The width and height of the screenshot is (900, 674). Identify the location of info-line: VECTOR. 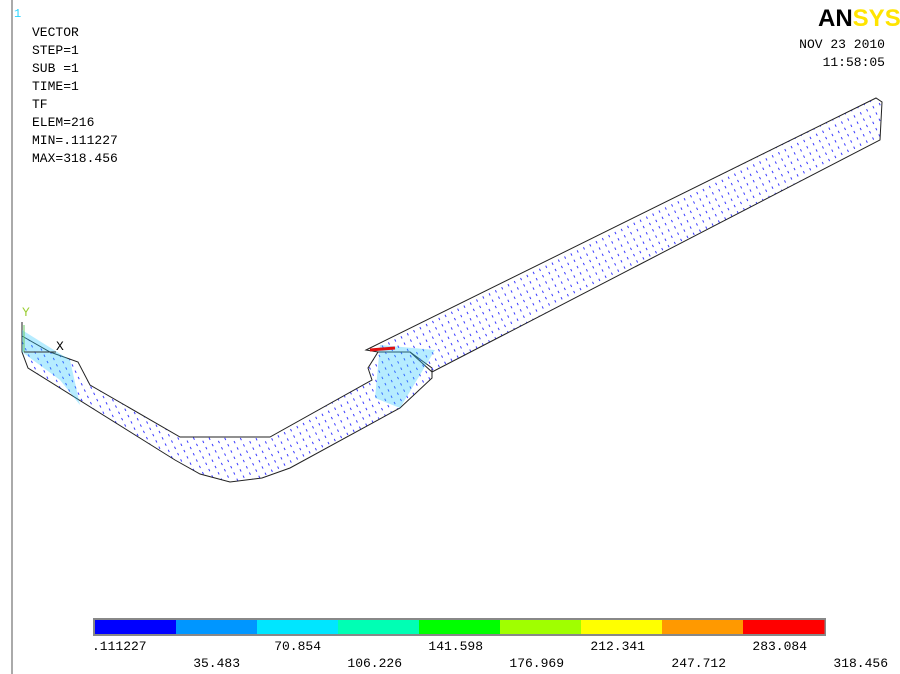
(55, 32).